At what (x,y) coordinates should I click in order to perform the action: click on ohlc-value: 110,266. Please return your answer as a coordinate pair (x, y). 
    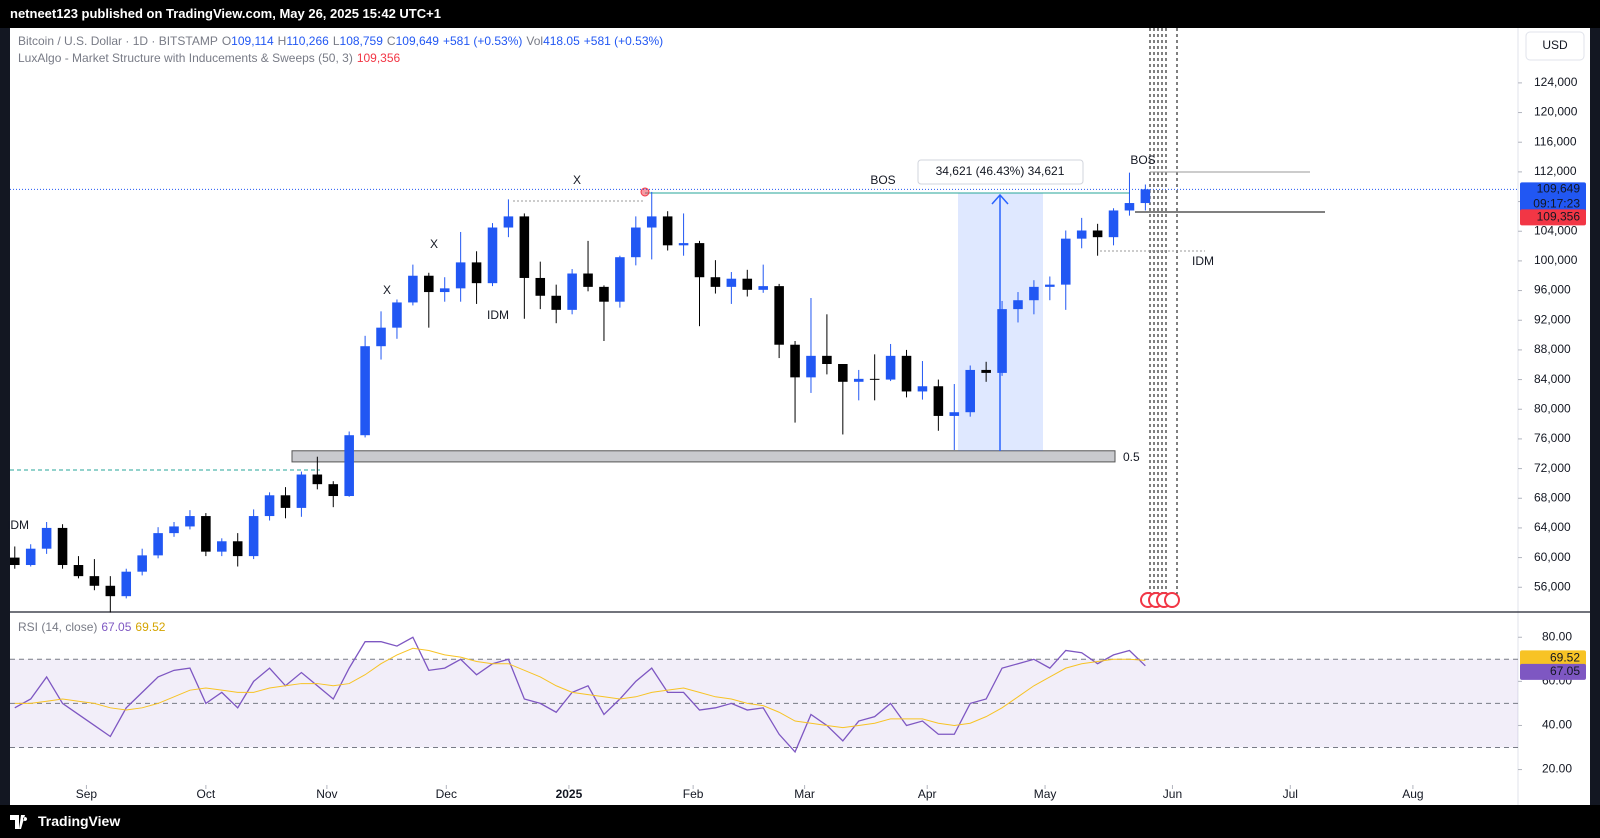
    Looking at the image, I should click on (307, 41).